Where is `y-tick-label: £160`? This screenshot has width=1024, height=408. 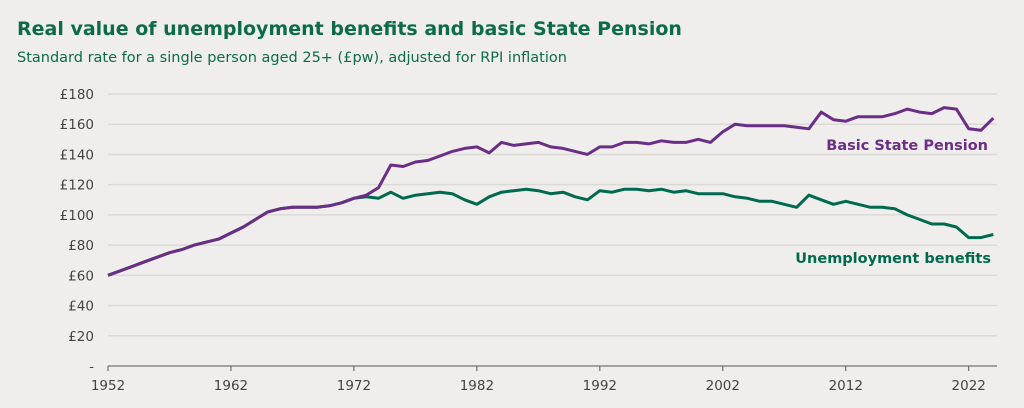 y-tick-label: £160 is located at coordinates (77, 125).